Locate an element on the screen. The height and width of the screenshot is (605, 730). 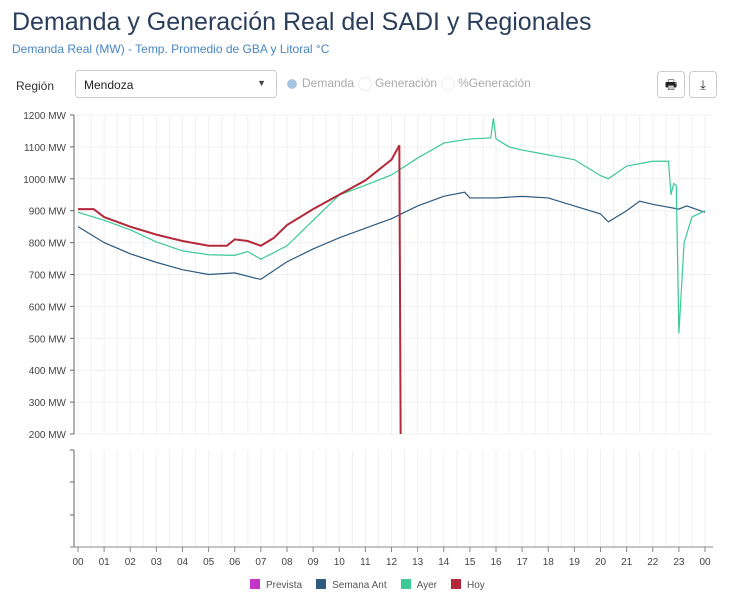
y-tick-label: 400 MW is located at coordinates (48, 371).